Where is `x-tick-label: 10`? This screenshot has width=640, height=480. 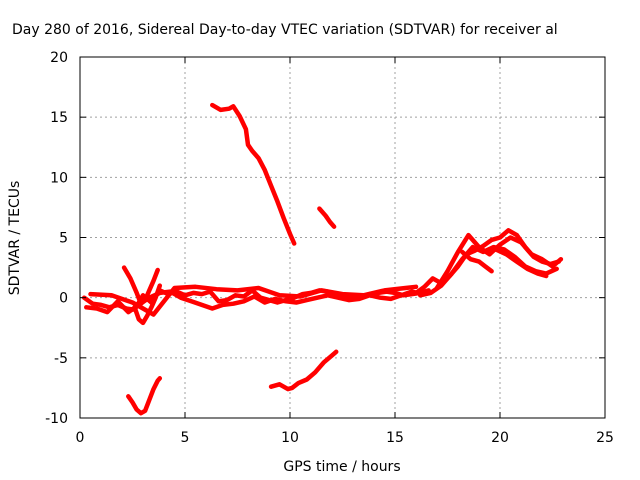
x-tick-label: 10 is located at coordinates (290, 438).